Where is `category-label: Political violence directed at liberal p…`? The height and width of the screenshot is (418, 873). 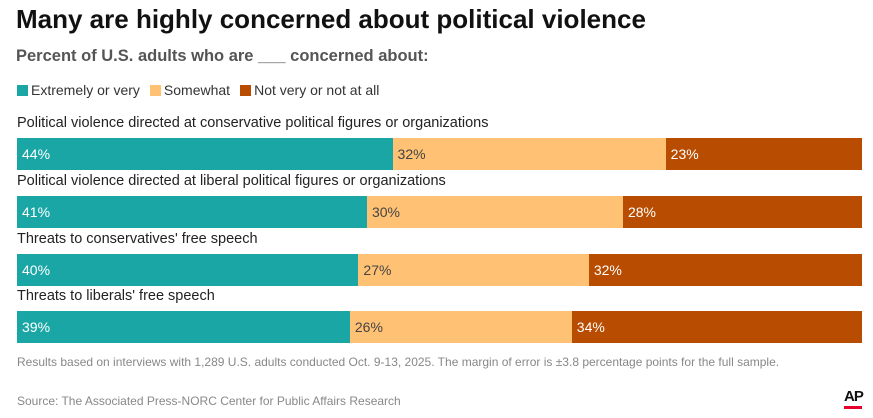 category-label: Political violence directed at liberal p… is located at coordinates (231, 181).